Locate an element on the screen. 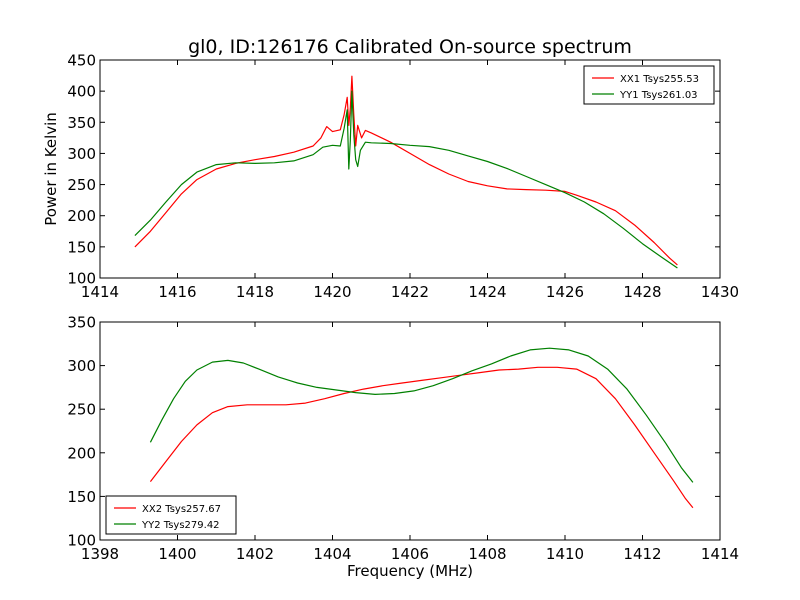 This screenshot has height=600, width=800. x-tick-label: 1426 is located at coordinates (565, 292).